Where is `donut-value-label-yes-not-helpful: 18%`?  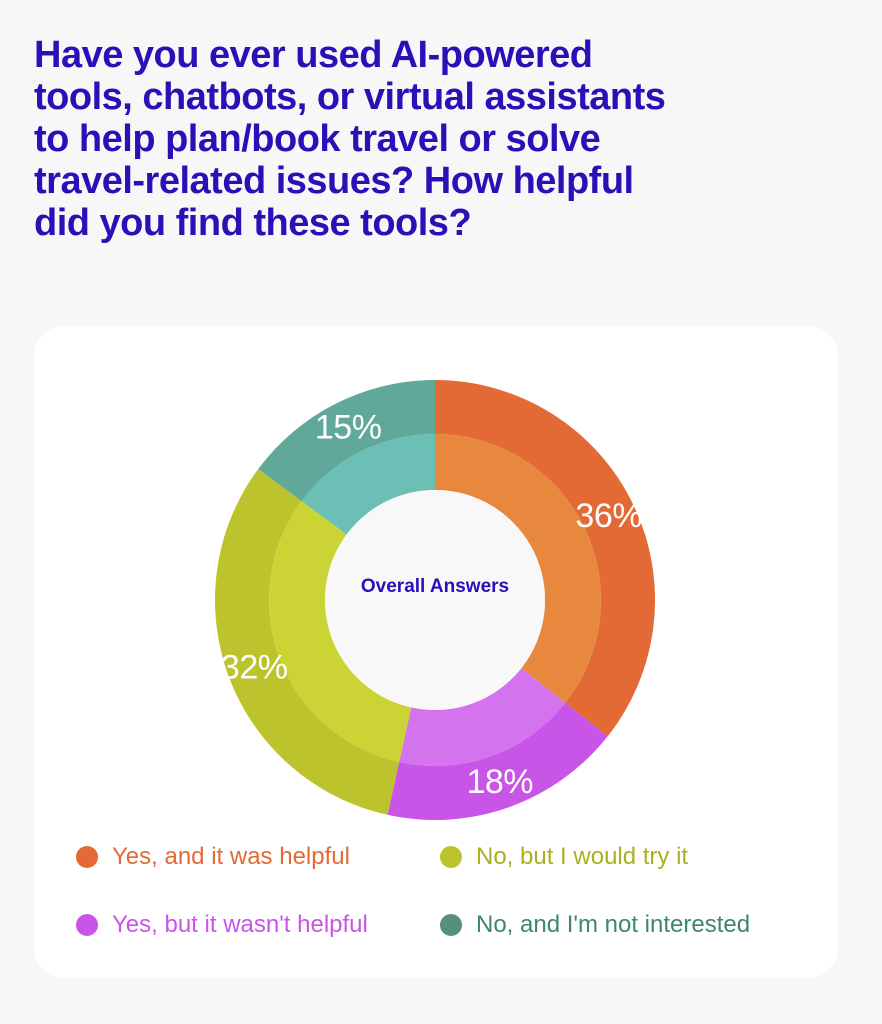
donut-value-label-yes-not-helpful: 18% is located at coordinates (499, 782).